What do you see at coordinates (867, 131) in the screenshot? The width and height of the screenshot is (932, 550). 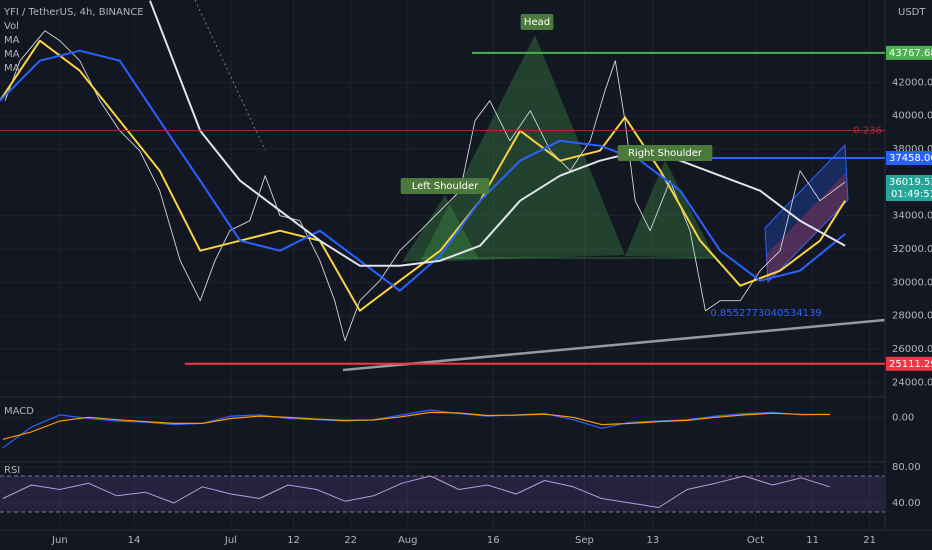 I see `fib-level-label: 0.236` at bounding box center [867, 131].